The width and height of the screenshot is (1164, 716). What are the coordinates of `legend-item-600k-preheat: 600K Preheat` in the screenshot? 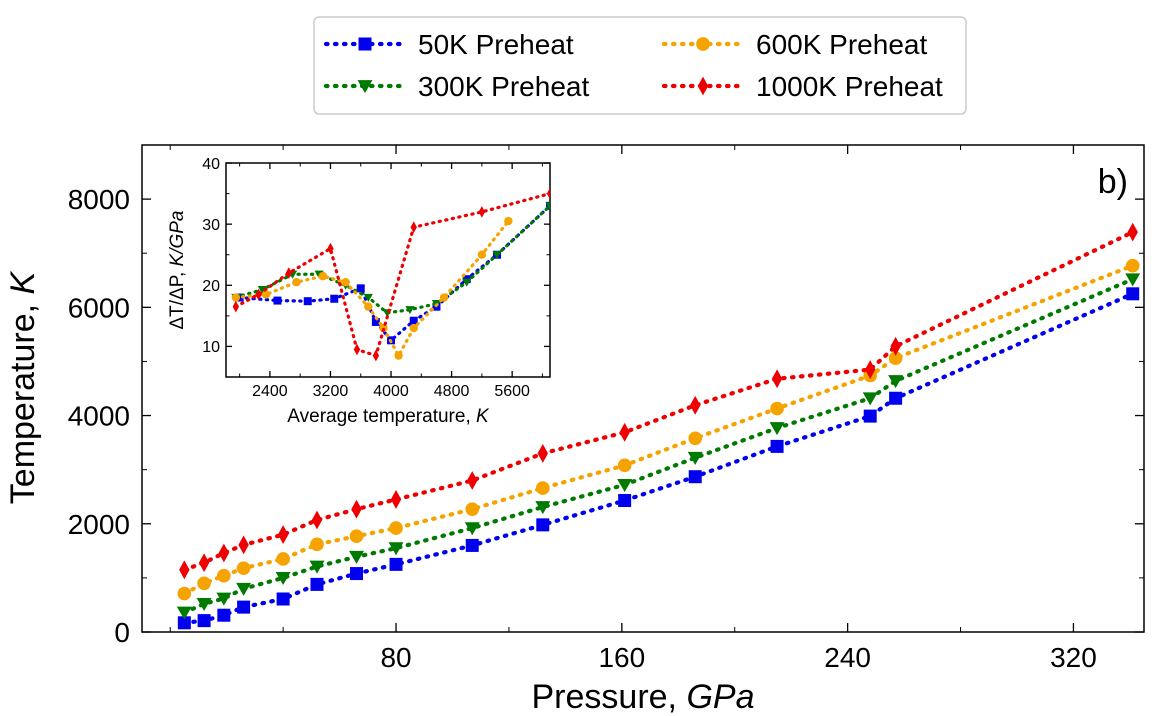 It's located at (794, 44).